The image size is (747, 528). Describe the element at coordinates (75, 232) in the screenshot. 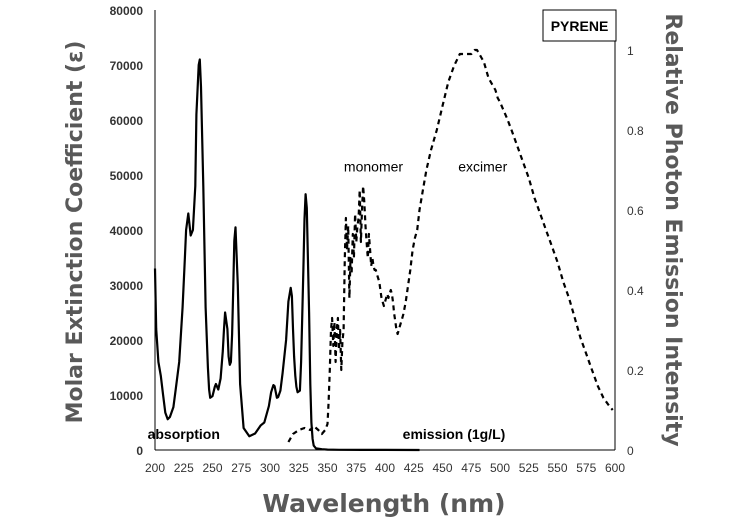

I see `y-left-axis-title: Molar Extinction Coefficient (ε)` at that location.